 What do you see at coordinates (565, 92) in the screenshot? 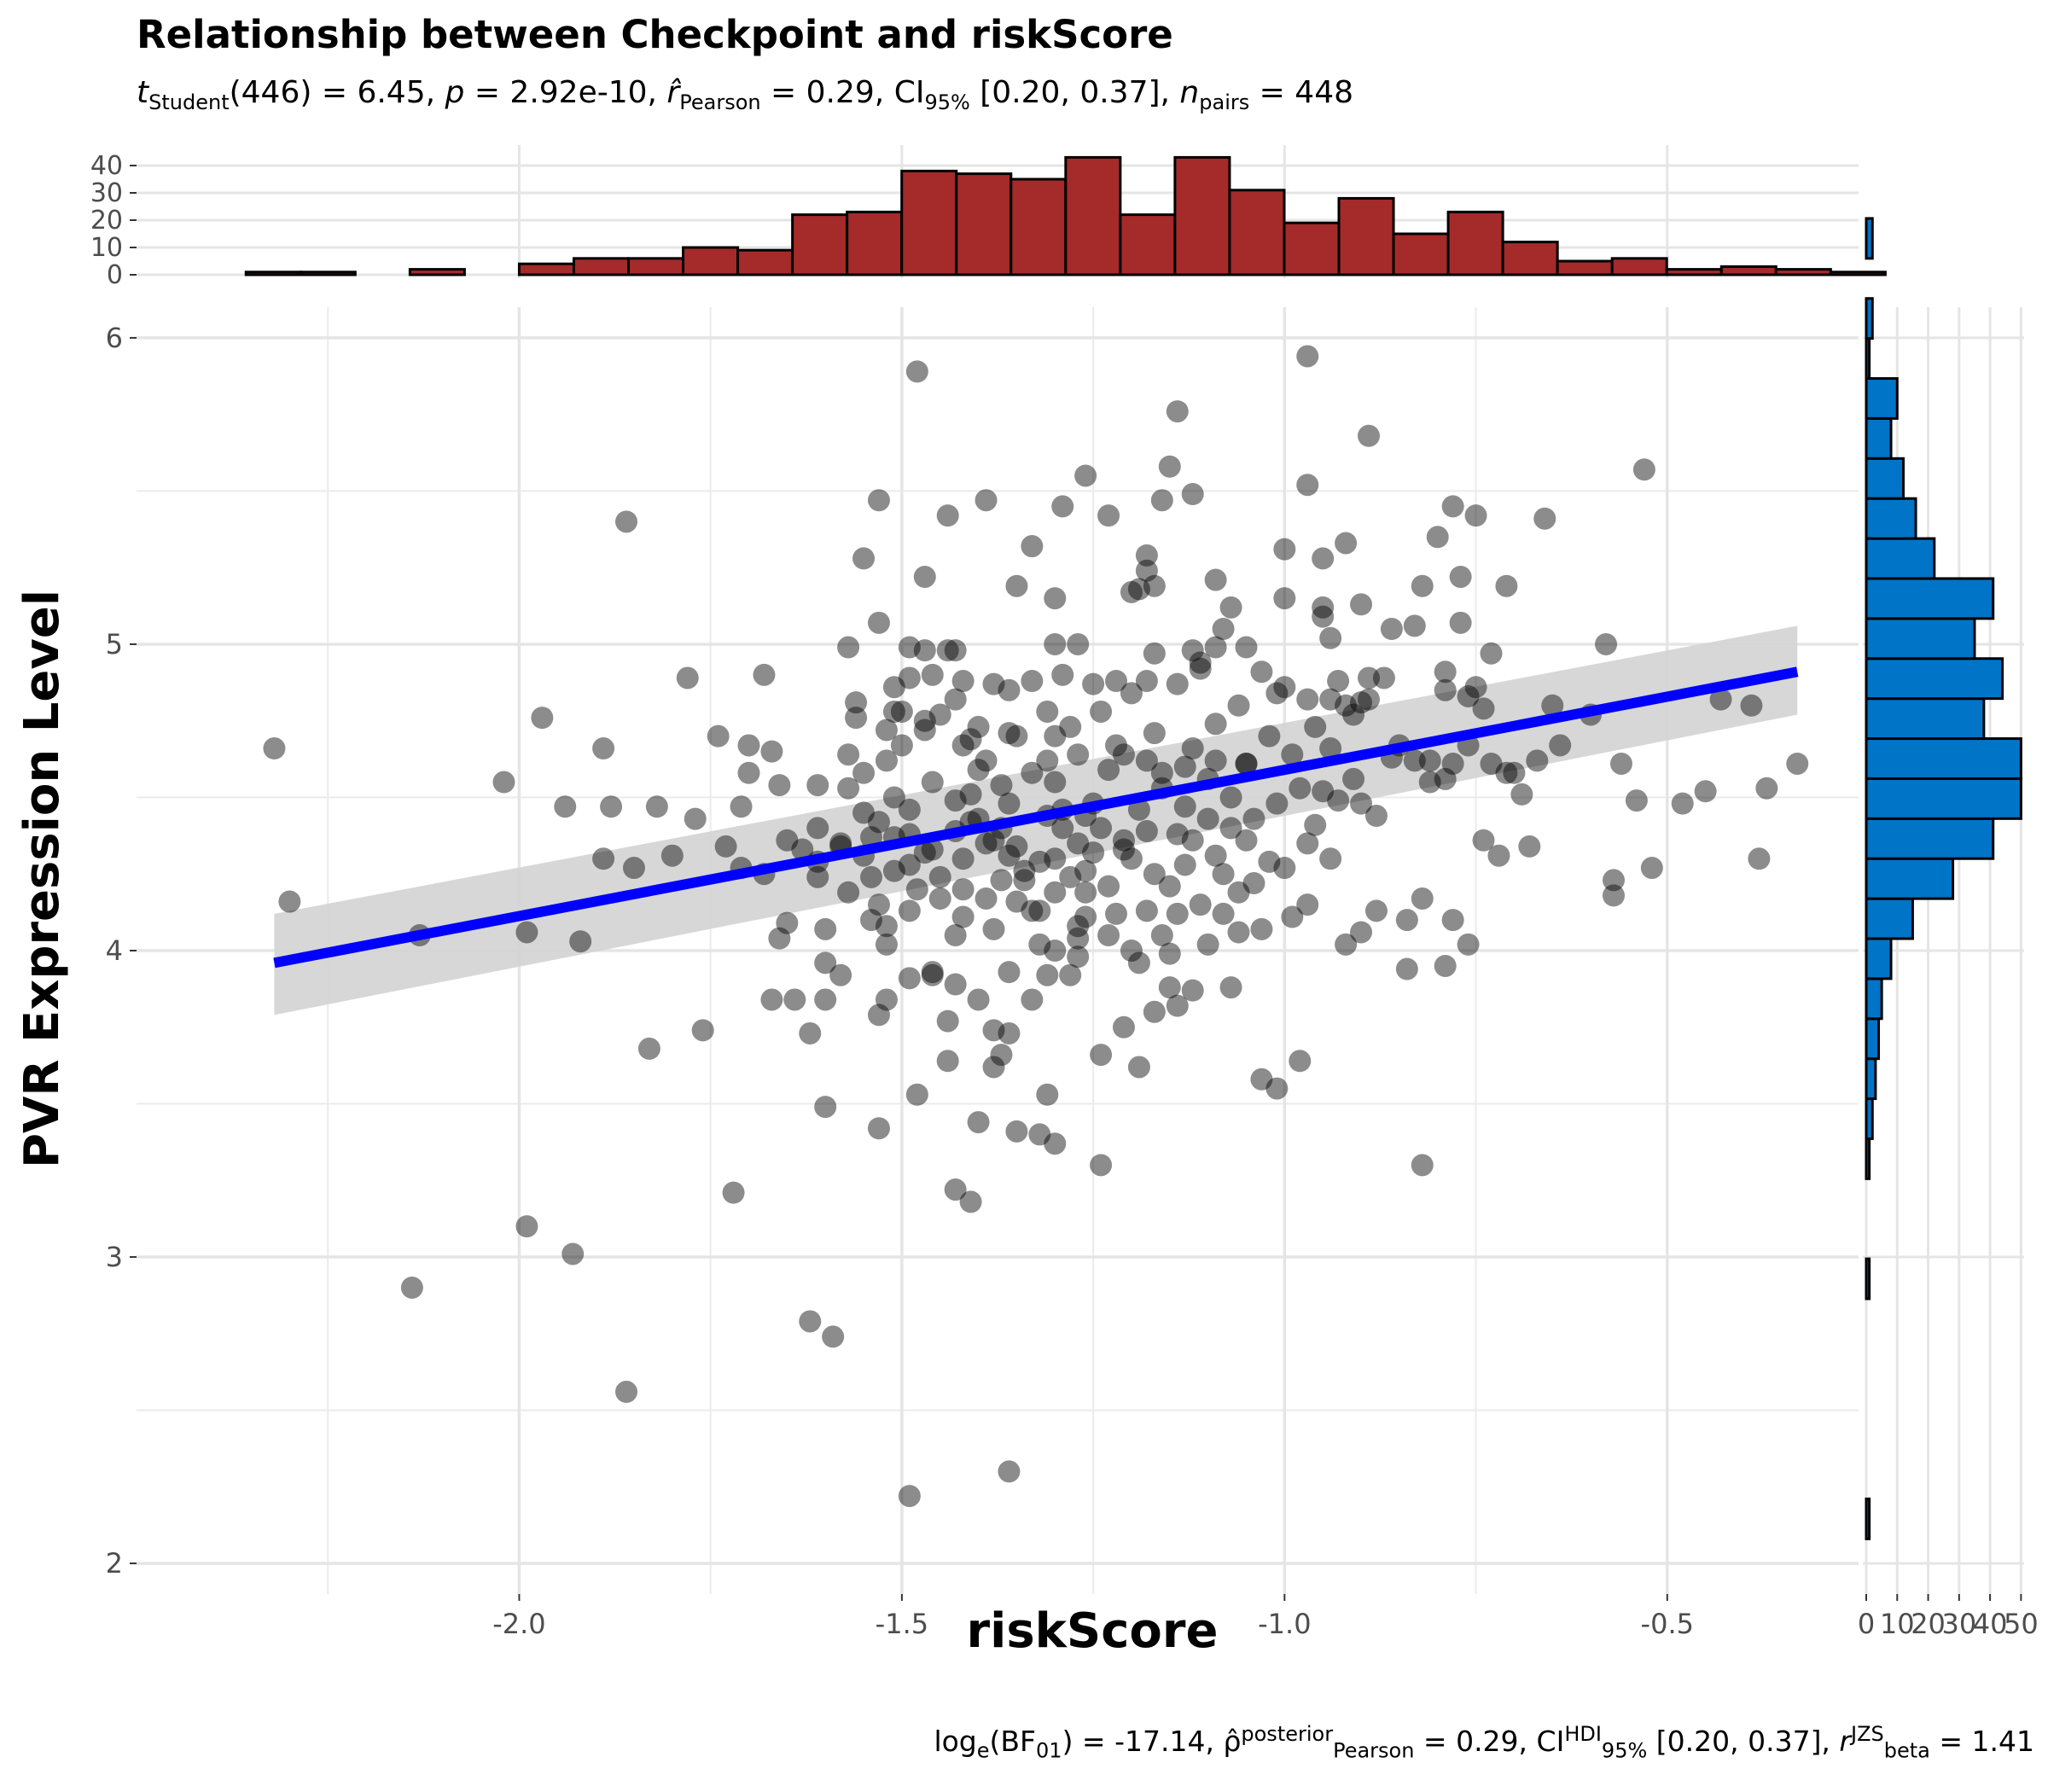
I see `stat-p-text: = 2.92e-10,` at bounding box center [565, 92].